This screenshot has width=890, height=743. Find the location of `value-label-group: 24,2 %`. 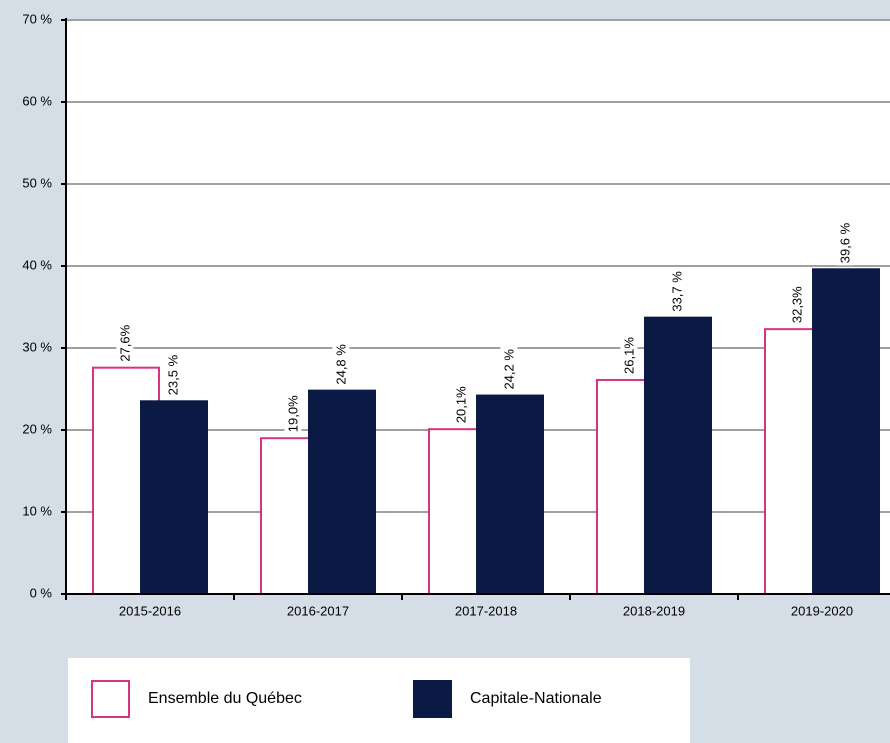

value-label-group: 24,2 % is located at coordinates (509, 369).